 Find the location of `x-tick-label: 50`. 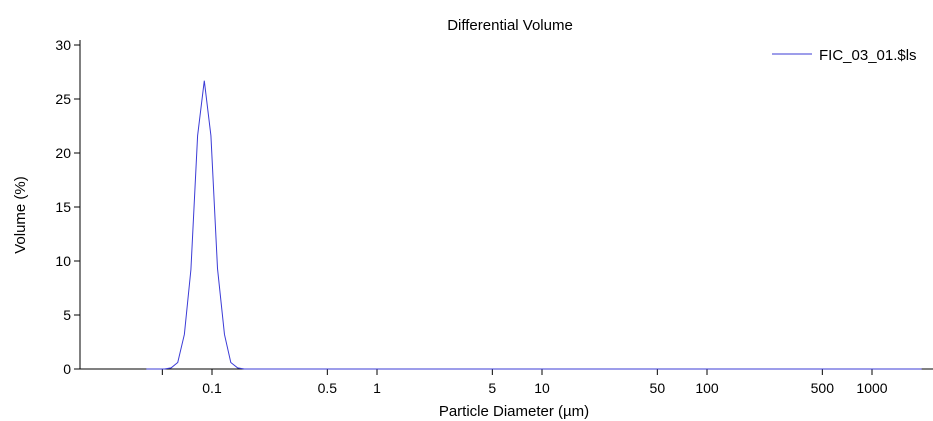

x-tick-label: 50 is located at coordinates (658, 388).